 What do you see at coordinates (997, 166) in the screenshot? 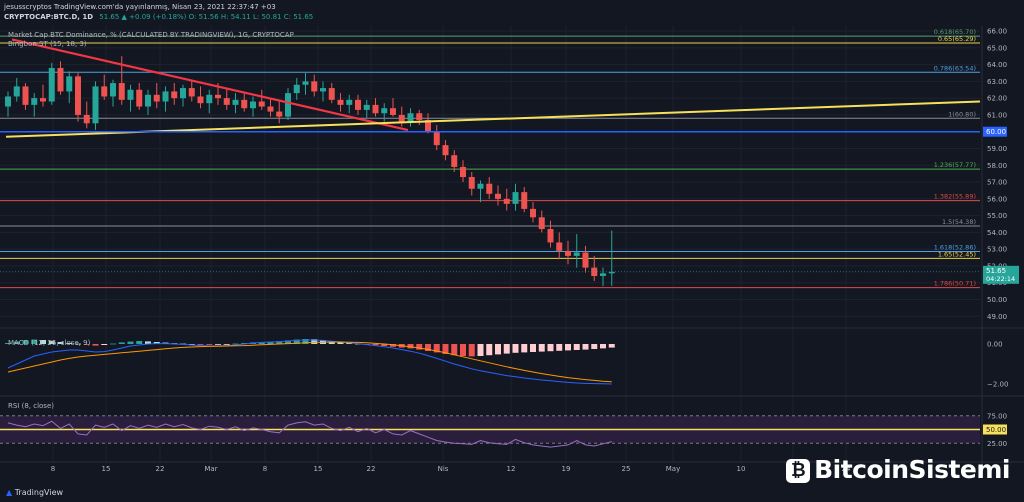
I see `price-tick-label: 58.00` at bounding box center [997, 166].